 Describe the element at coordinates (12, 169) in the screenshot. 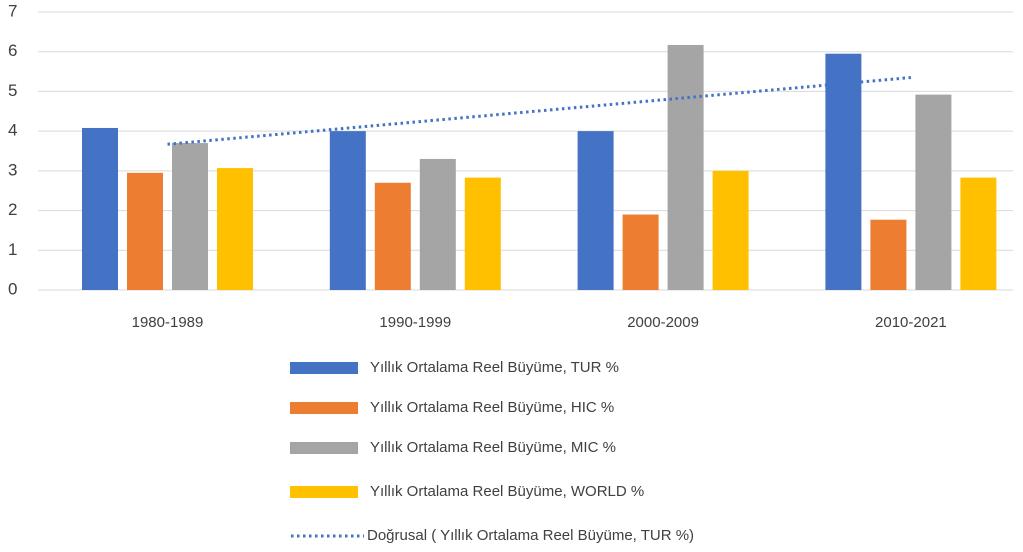

I see `y-tick-label: 3` at that location.